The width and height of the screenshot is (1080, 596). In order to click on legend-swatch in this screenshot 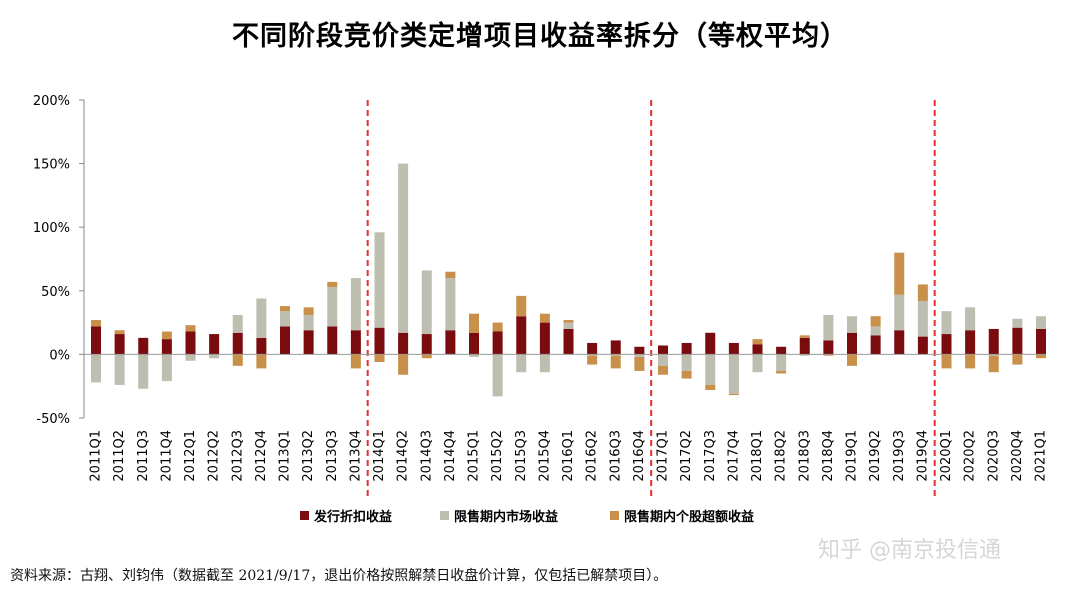, I will do `click(614, 515)`.